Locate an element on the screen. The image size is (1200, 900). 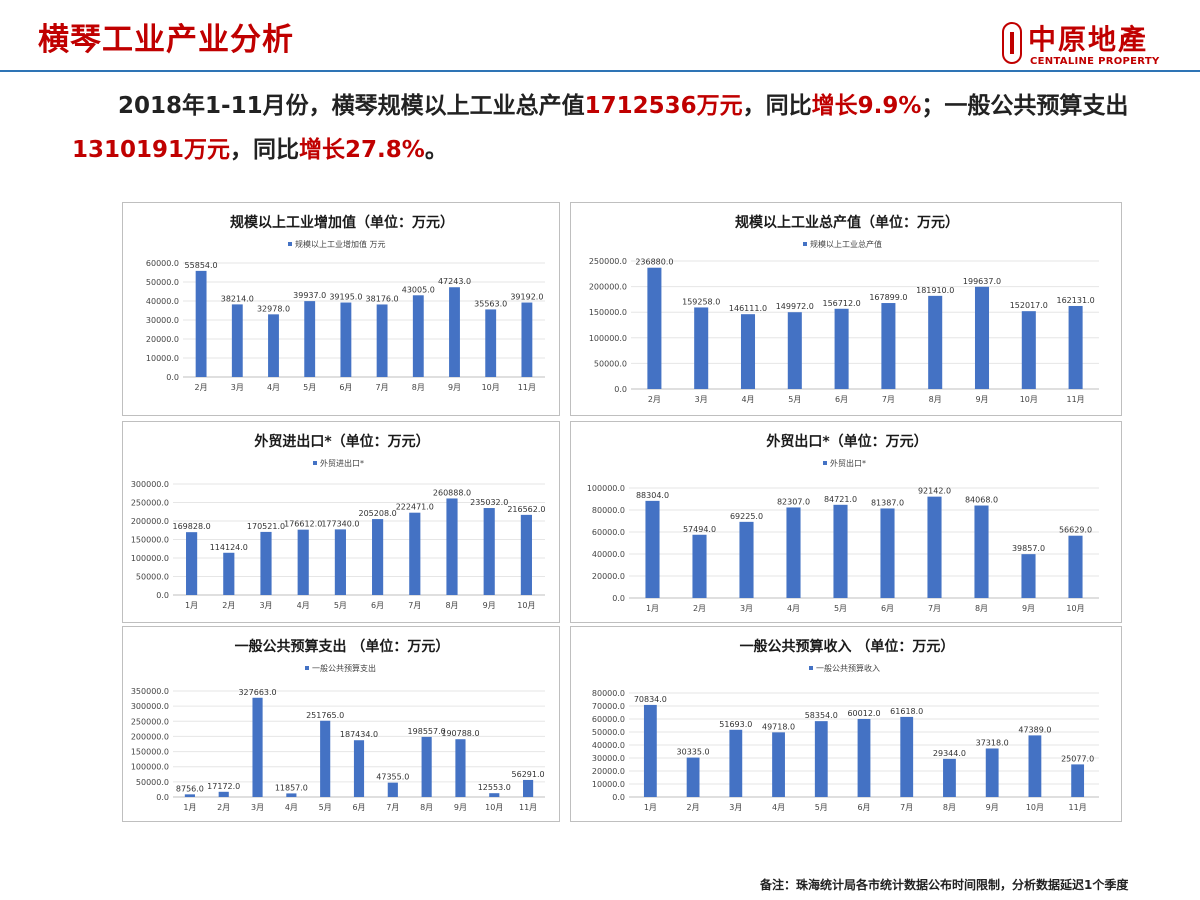
data-label: 84068.0 is located at coordinates (981, 500).